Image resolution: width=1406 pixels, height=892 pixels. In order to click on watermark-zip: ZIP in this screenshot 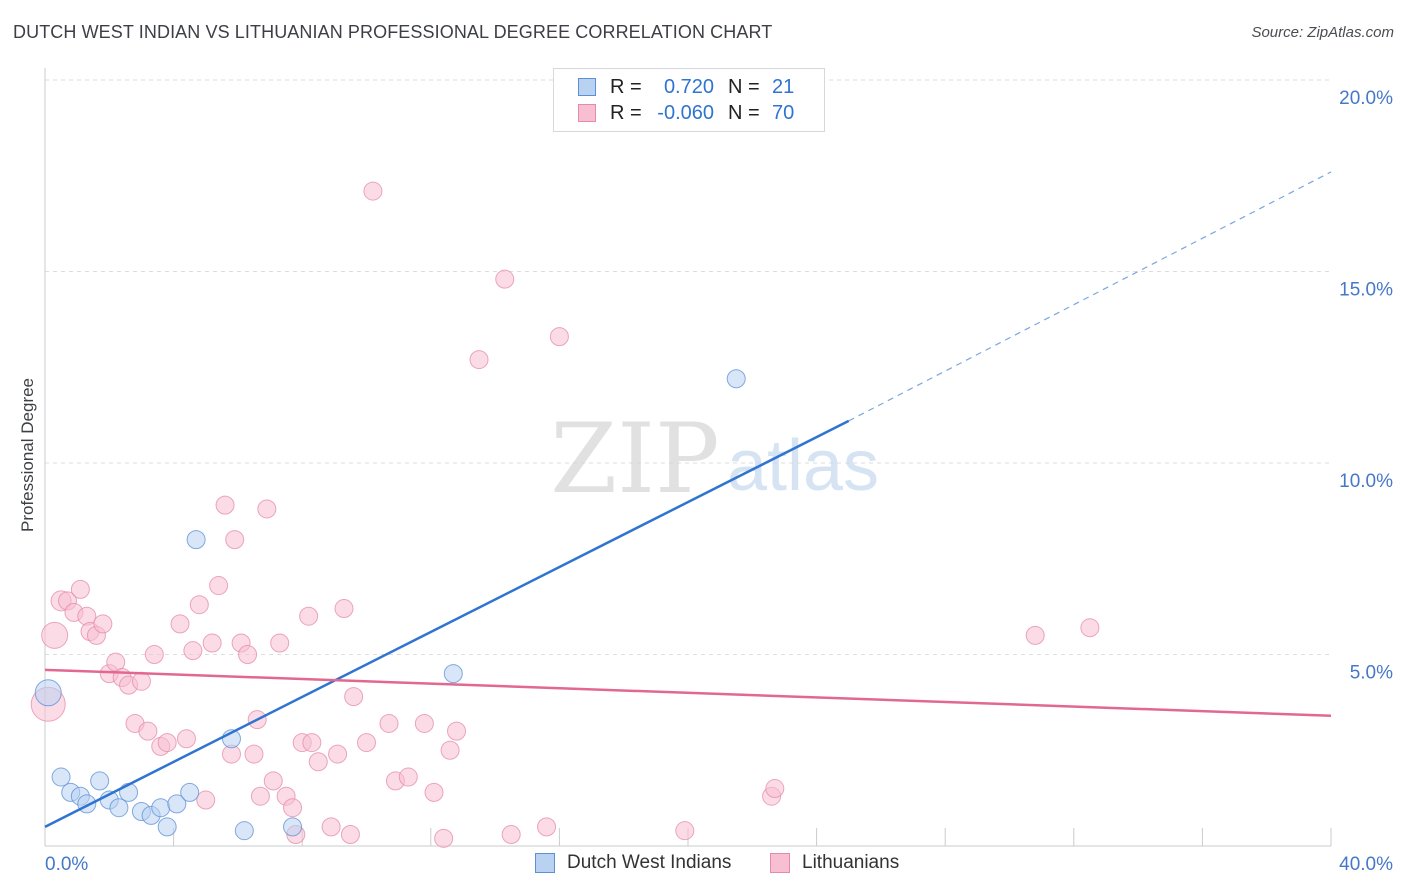, I will do `click(634, 459)`.